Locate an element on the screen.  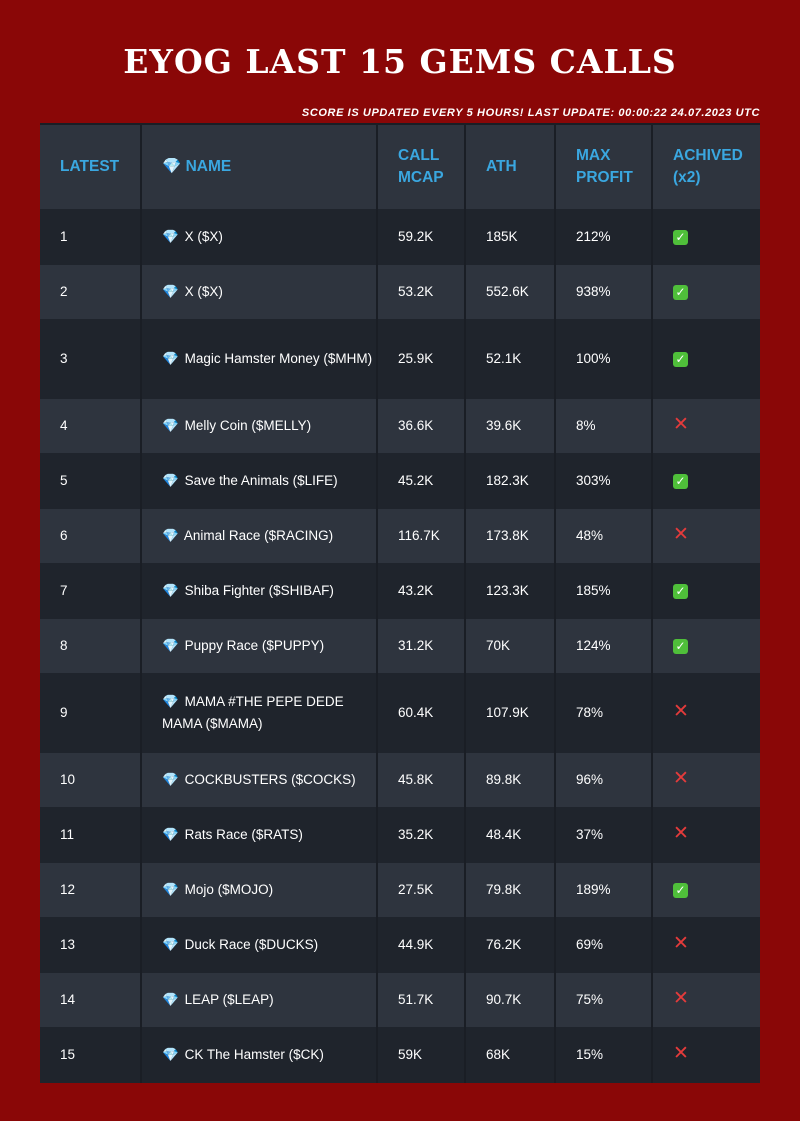
cell-latest: 12 is located at coordinates (91, 890).